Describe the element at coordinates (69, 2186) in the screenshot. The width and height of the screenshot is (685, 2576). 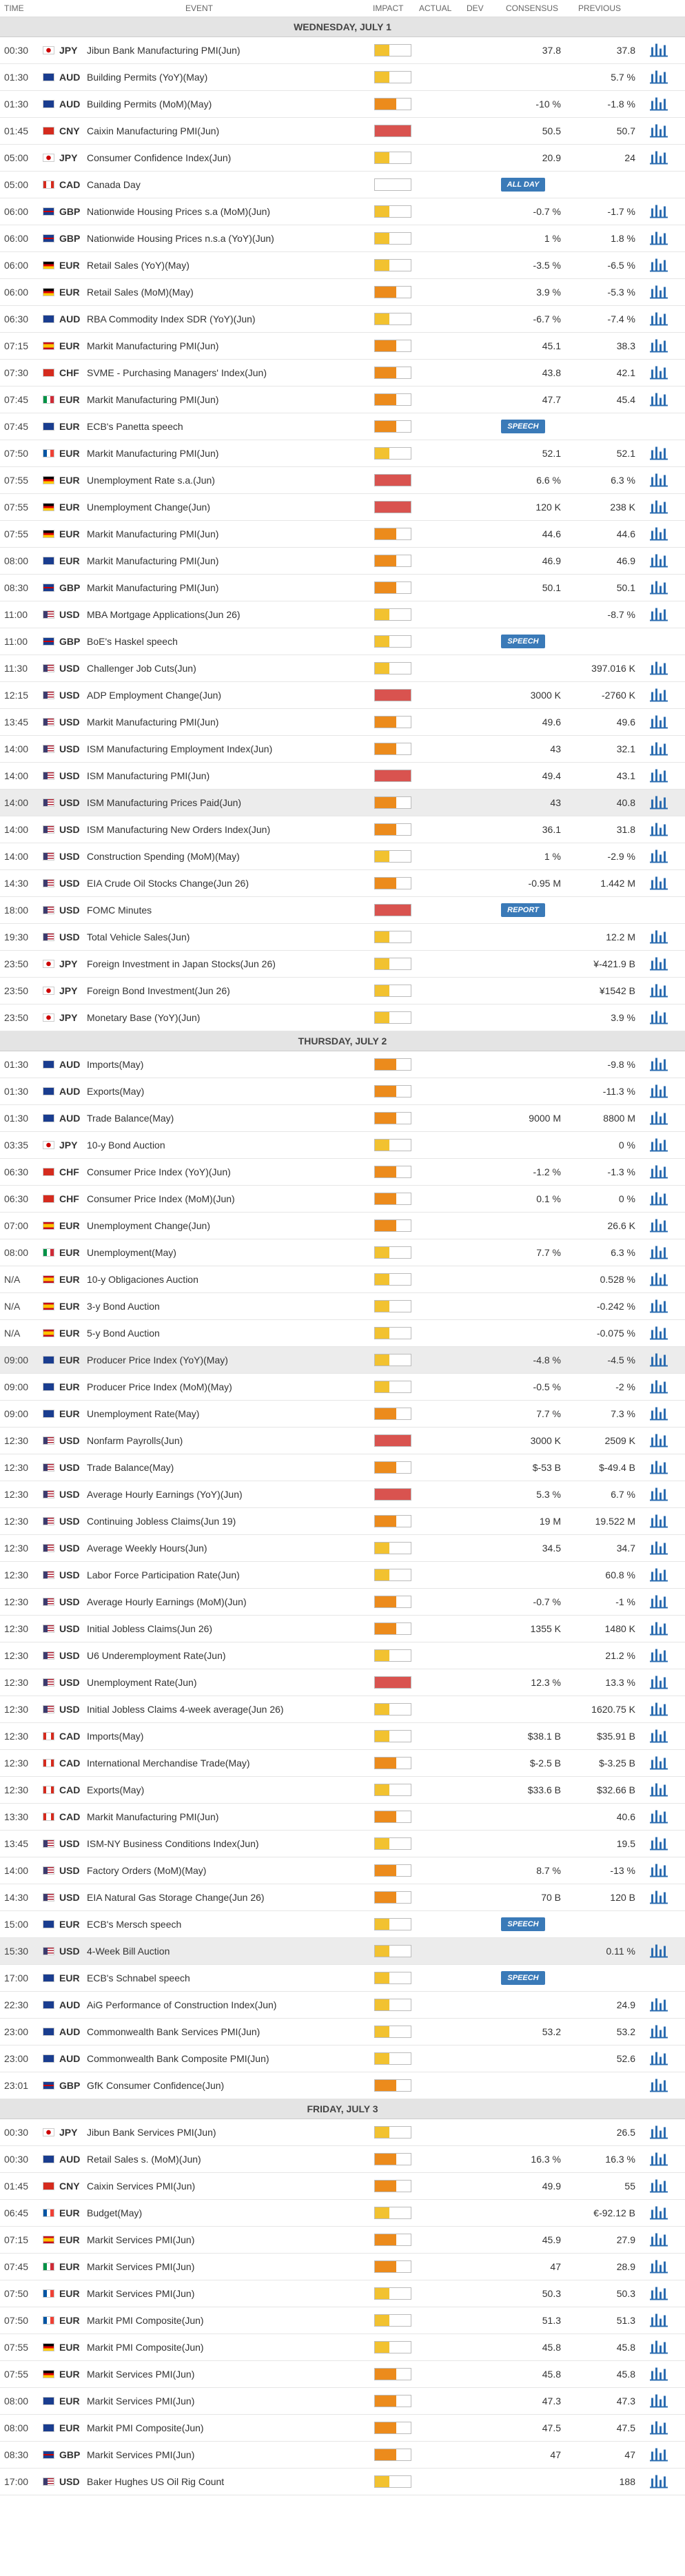
I see `currency: CNY` at that location.